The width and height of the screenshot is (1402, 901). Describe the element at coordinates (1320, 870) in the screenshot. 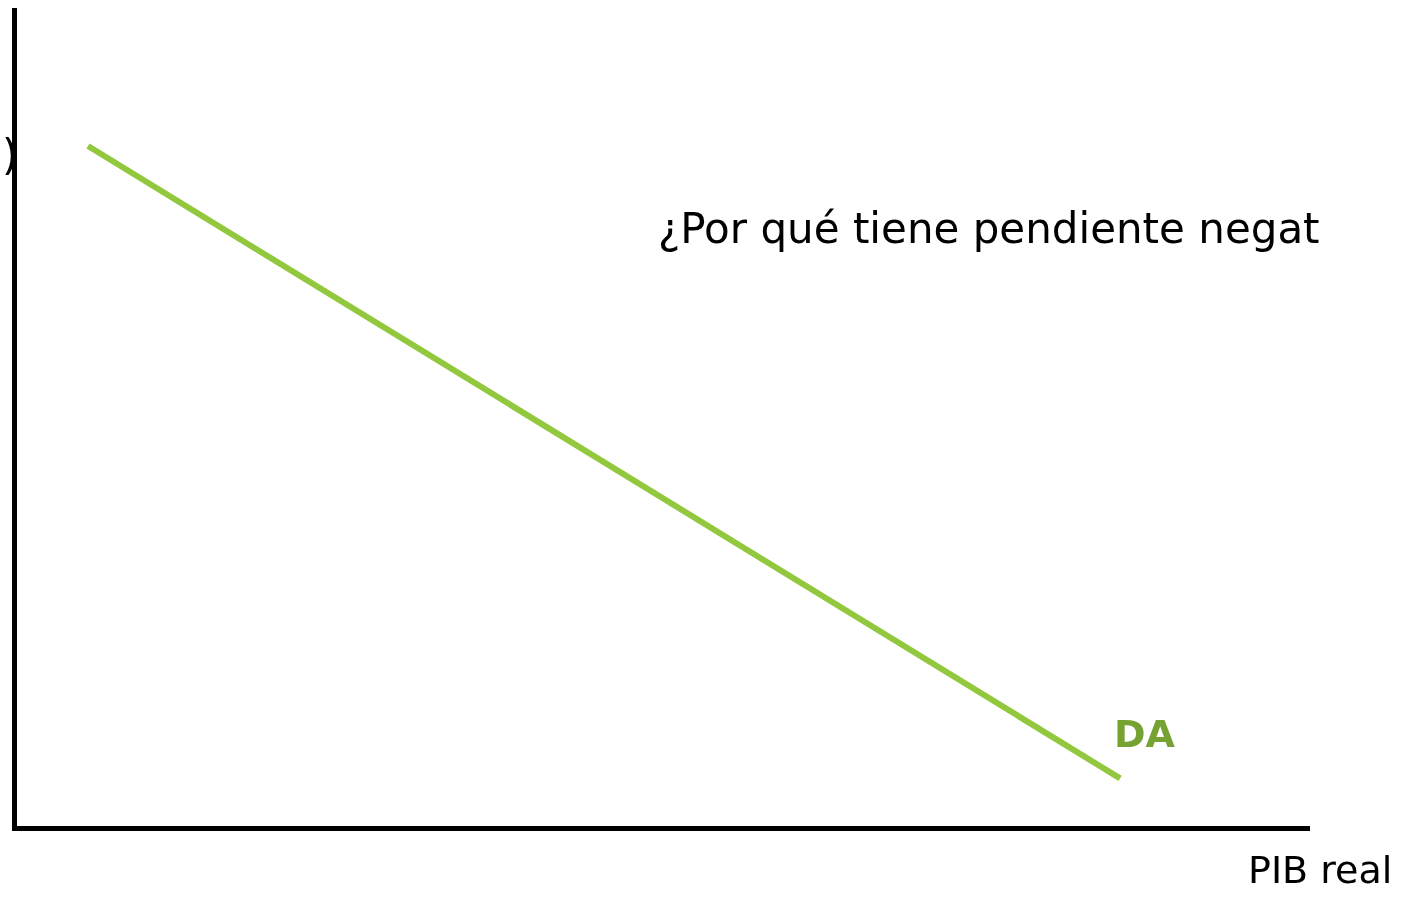

I see `x-axis-title: PIB real` at that location.